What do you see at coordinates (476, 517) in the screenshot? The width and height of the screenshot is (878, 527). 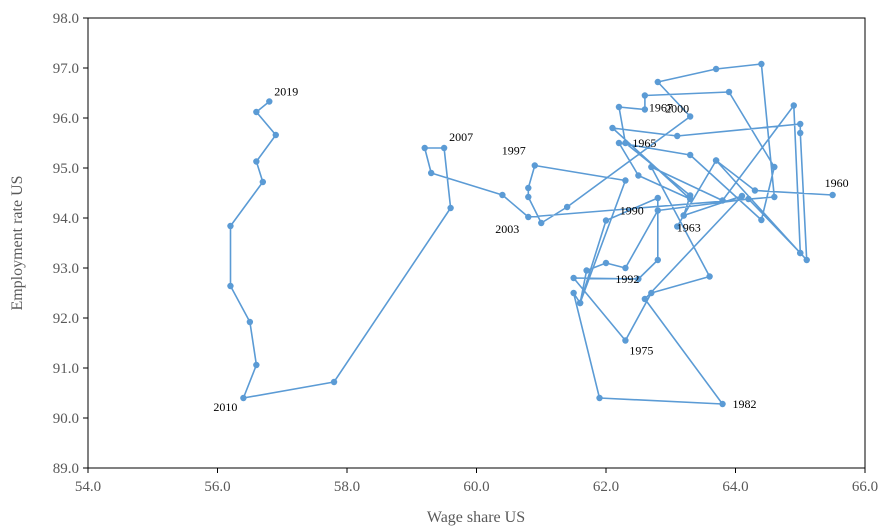 I see `x-axis-title: Wage share US` at bounding box center [476, 517].